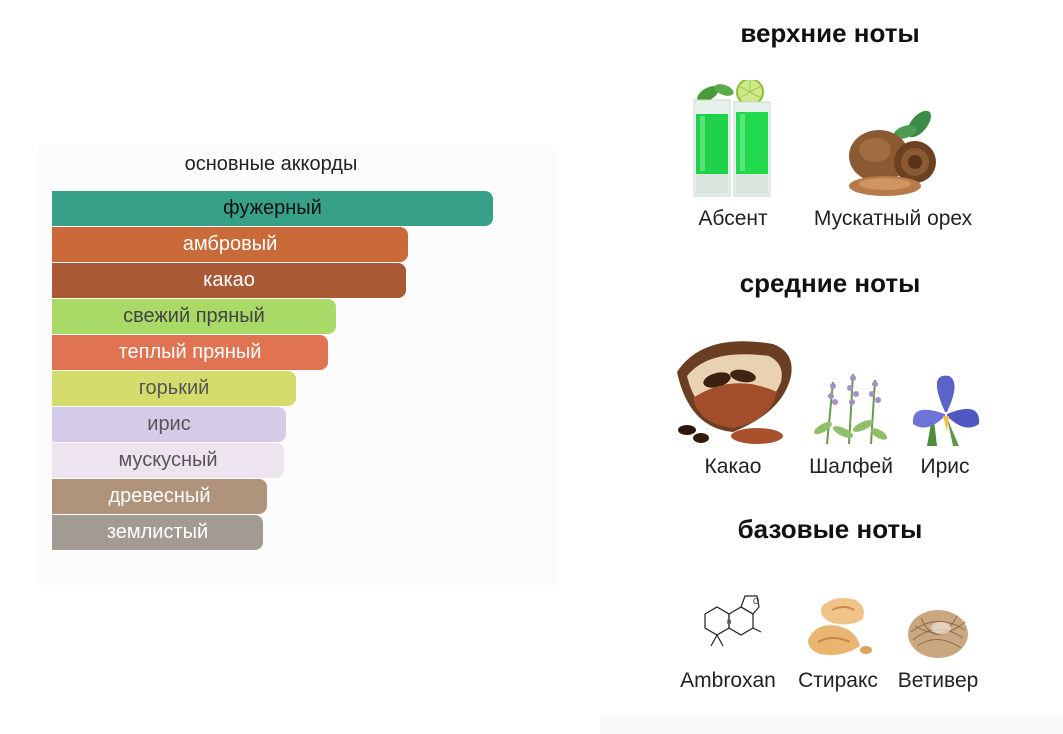 The height and width of the screenshot is (734, 1063). I want to click on note-sage: Шалфей, so click(851, 425).